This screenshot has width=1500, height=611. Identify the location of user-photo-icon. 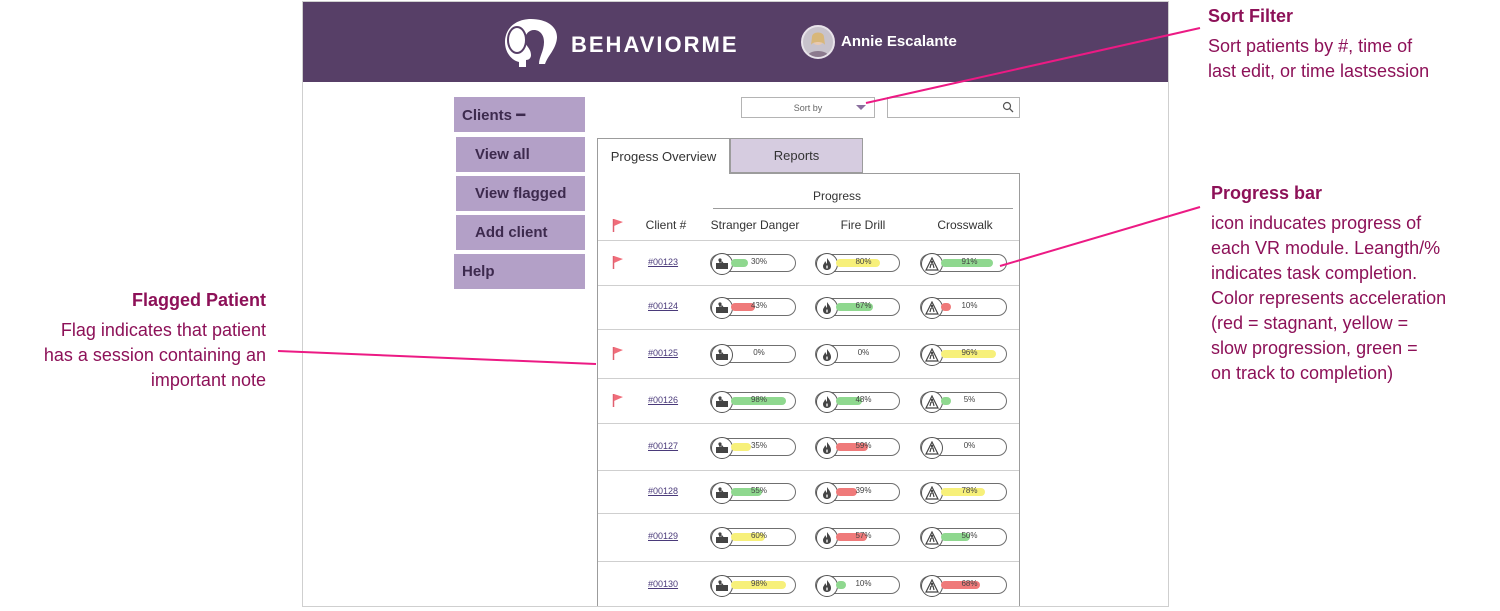
(818, 44).